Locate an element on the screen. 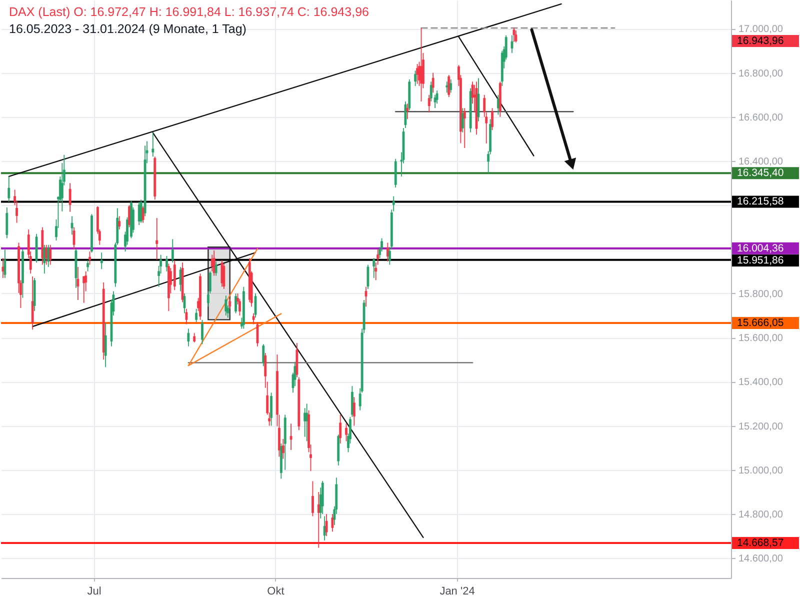  y-tick-label: 15.200,00 is located at coordinates (761, 426).